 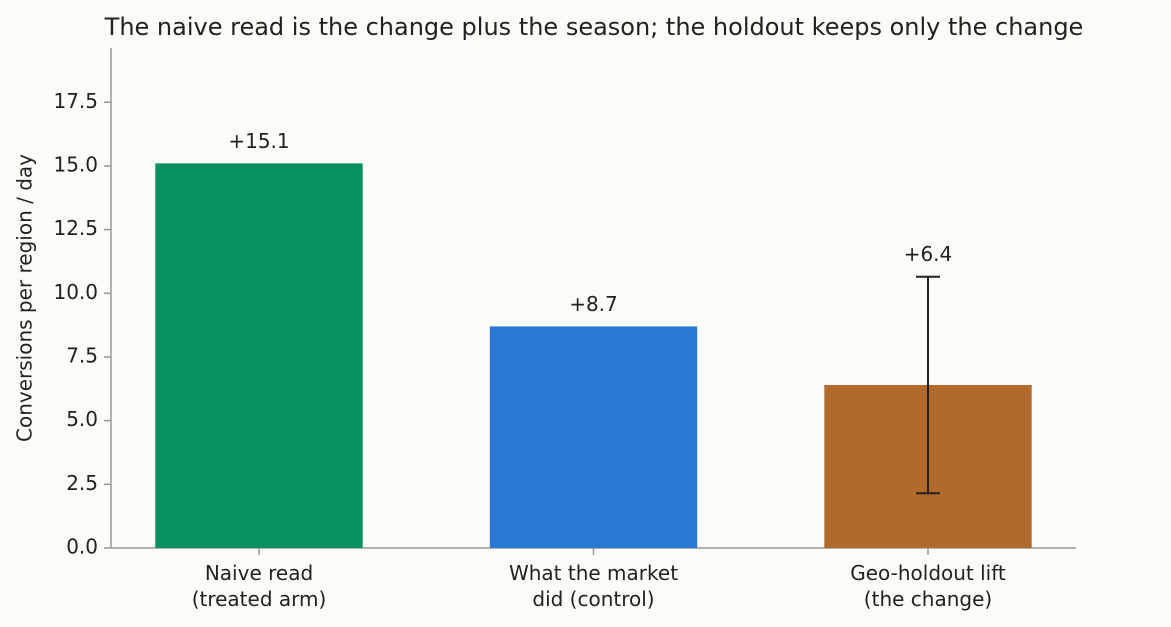 What do you see at coordinates (593, 304) in the screenshot?
I see `value-label: +8.7` at bounding box center [593, 304].